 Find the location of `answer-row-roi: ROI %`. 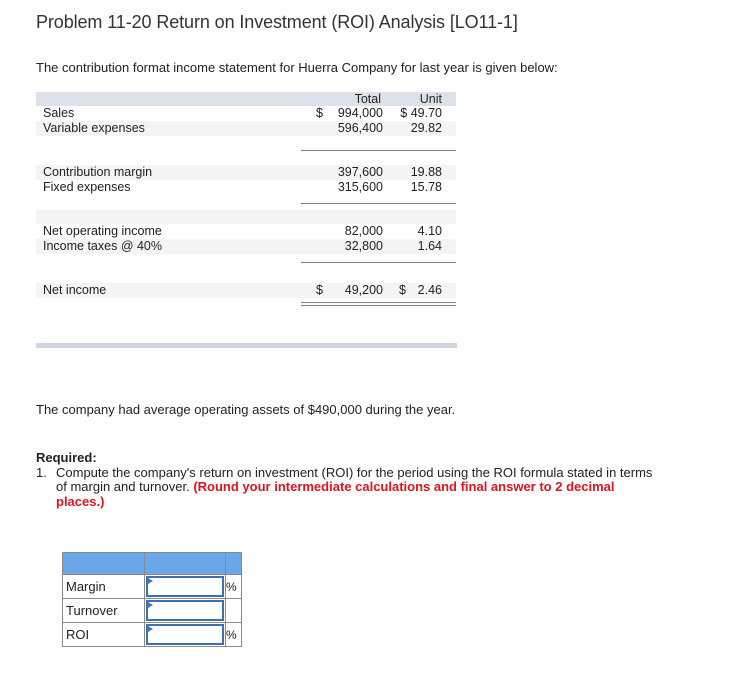

answer-row-roi: ROI % is located at coordinates (152, 634).